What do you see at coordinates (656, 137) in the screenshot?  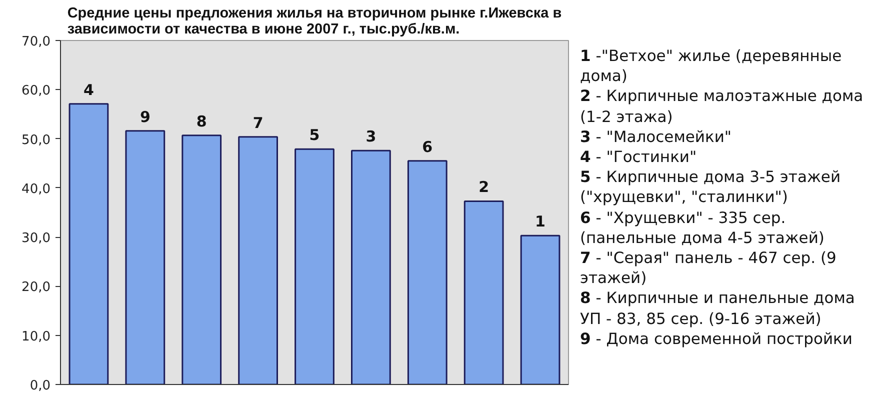 I see `text: 3 - "Малосемейки"` at bounding box center [656, 137].